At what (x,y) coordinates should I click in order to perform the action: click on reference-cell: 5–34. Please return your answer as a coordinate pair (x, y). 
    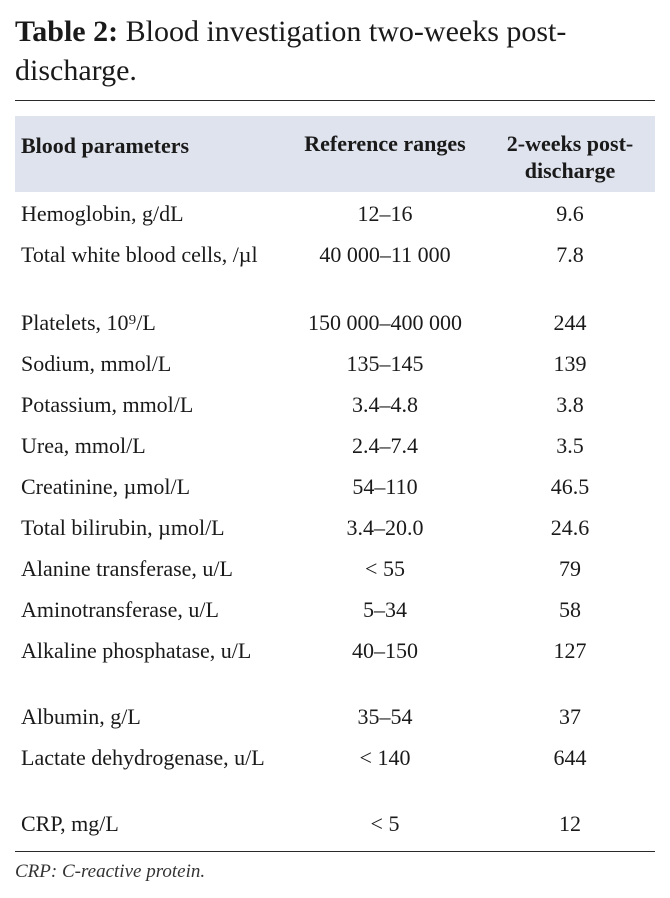
    Looking at the image, I should click on (385, 609).